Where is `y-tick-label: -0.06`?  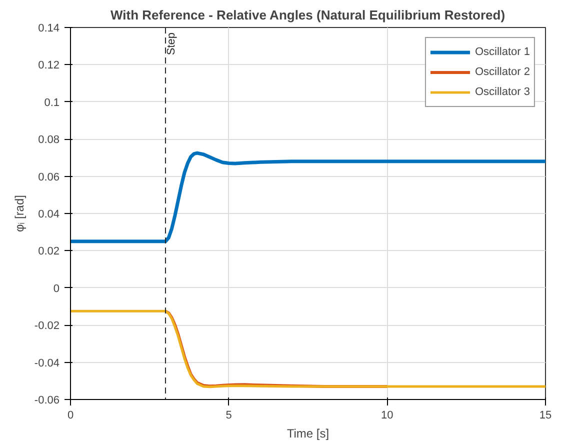 y-tick-label: -0.06 is located at coordinates (47, 400).